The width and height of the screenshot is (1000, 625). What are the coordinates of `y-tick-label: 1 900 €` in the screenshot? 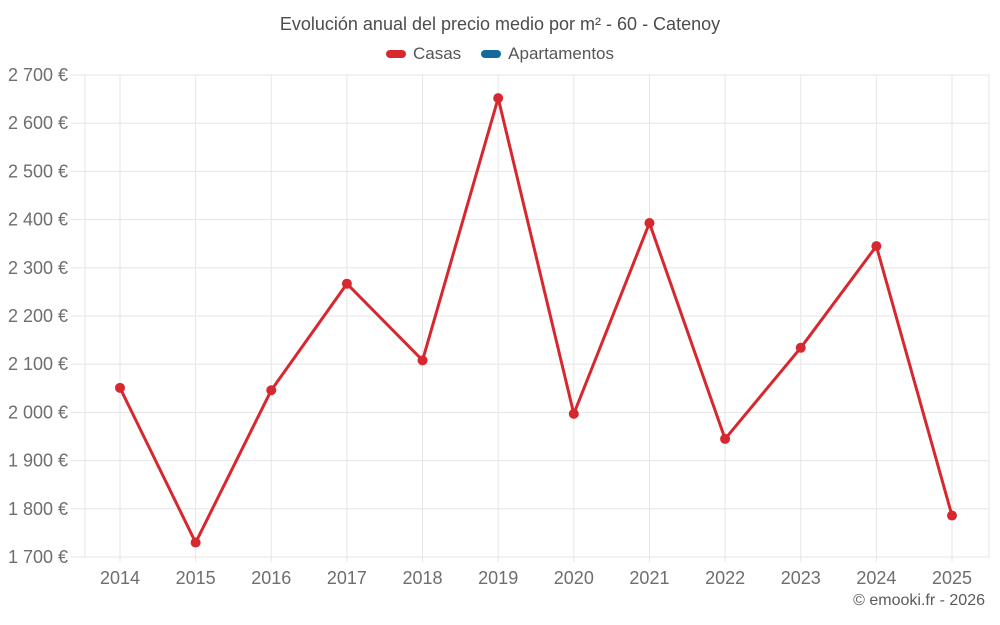 It's located at (38, 461).